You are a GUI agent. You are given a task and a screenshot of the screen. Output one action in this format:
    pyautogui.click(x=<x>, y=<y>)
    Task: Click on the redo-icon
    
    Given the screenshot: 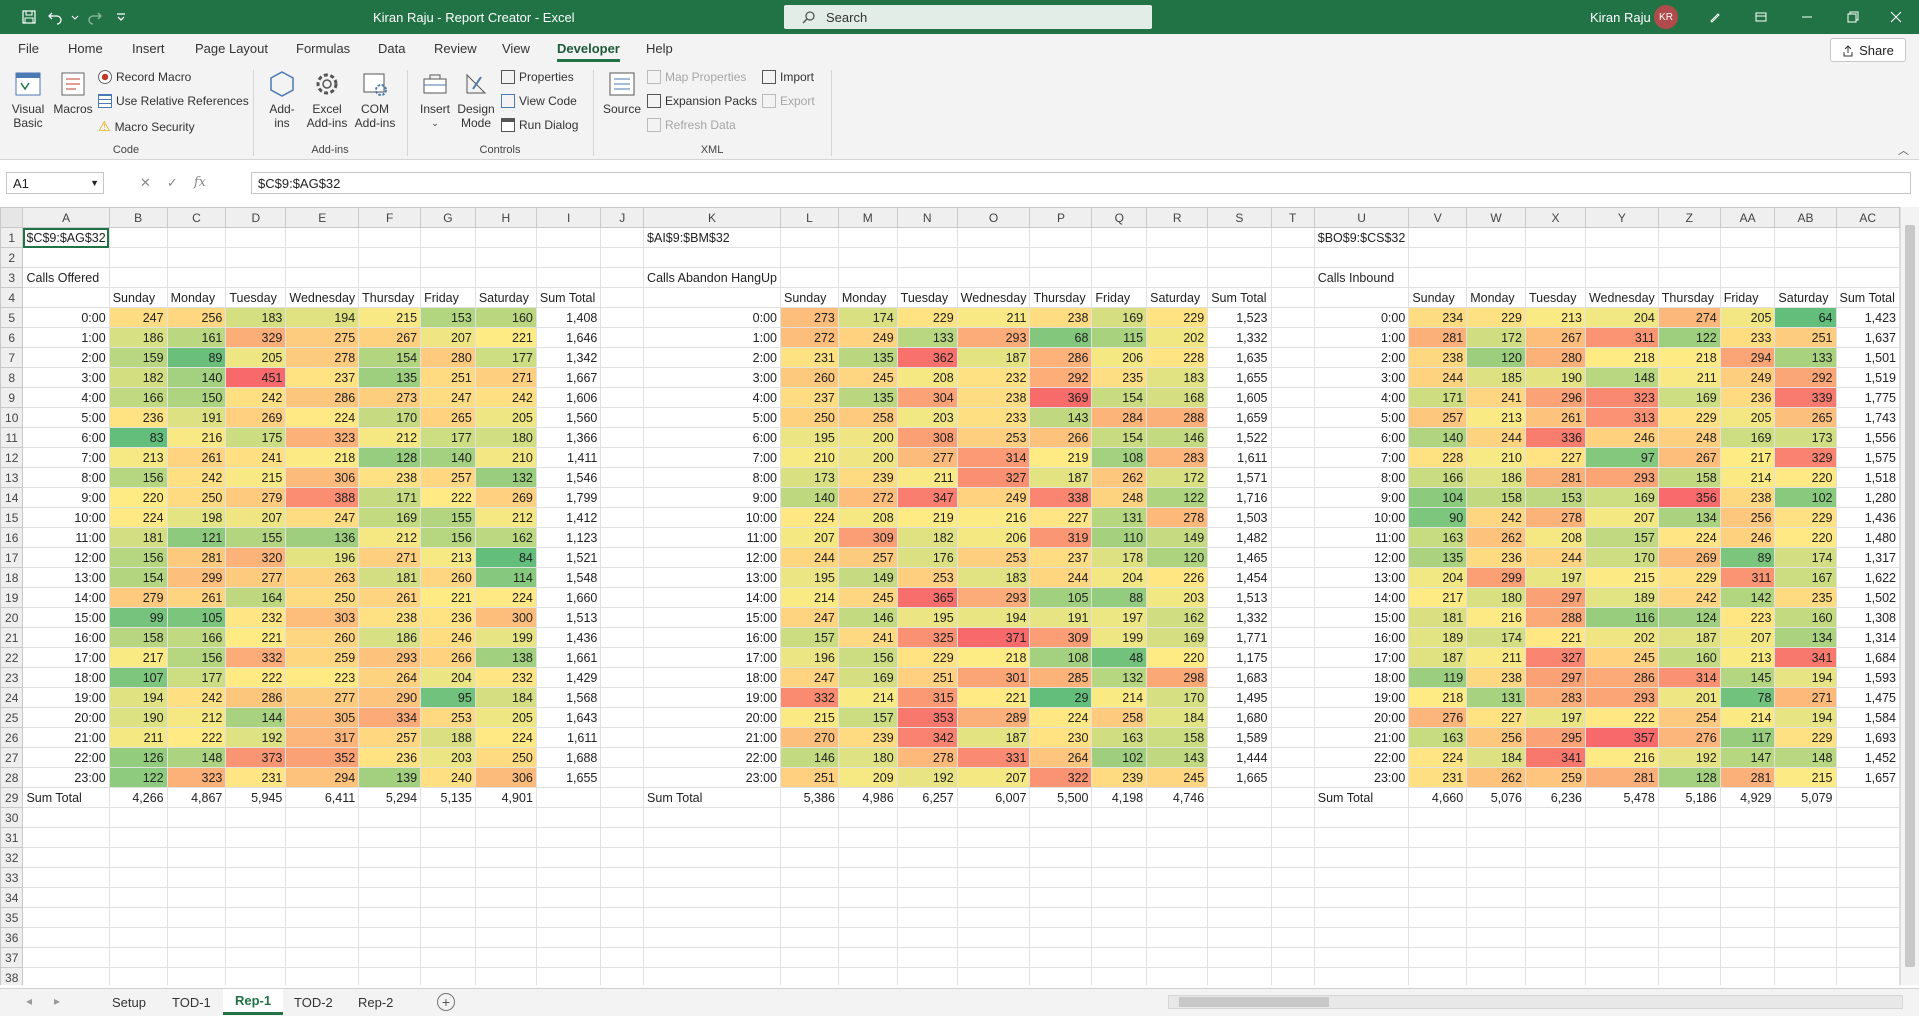 What is the action you would take?
    pyautogui.click(x=95, y=17)
    